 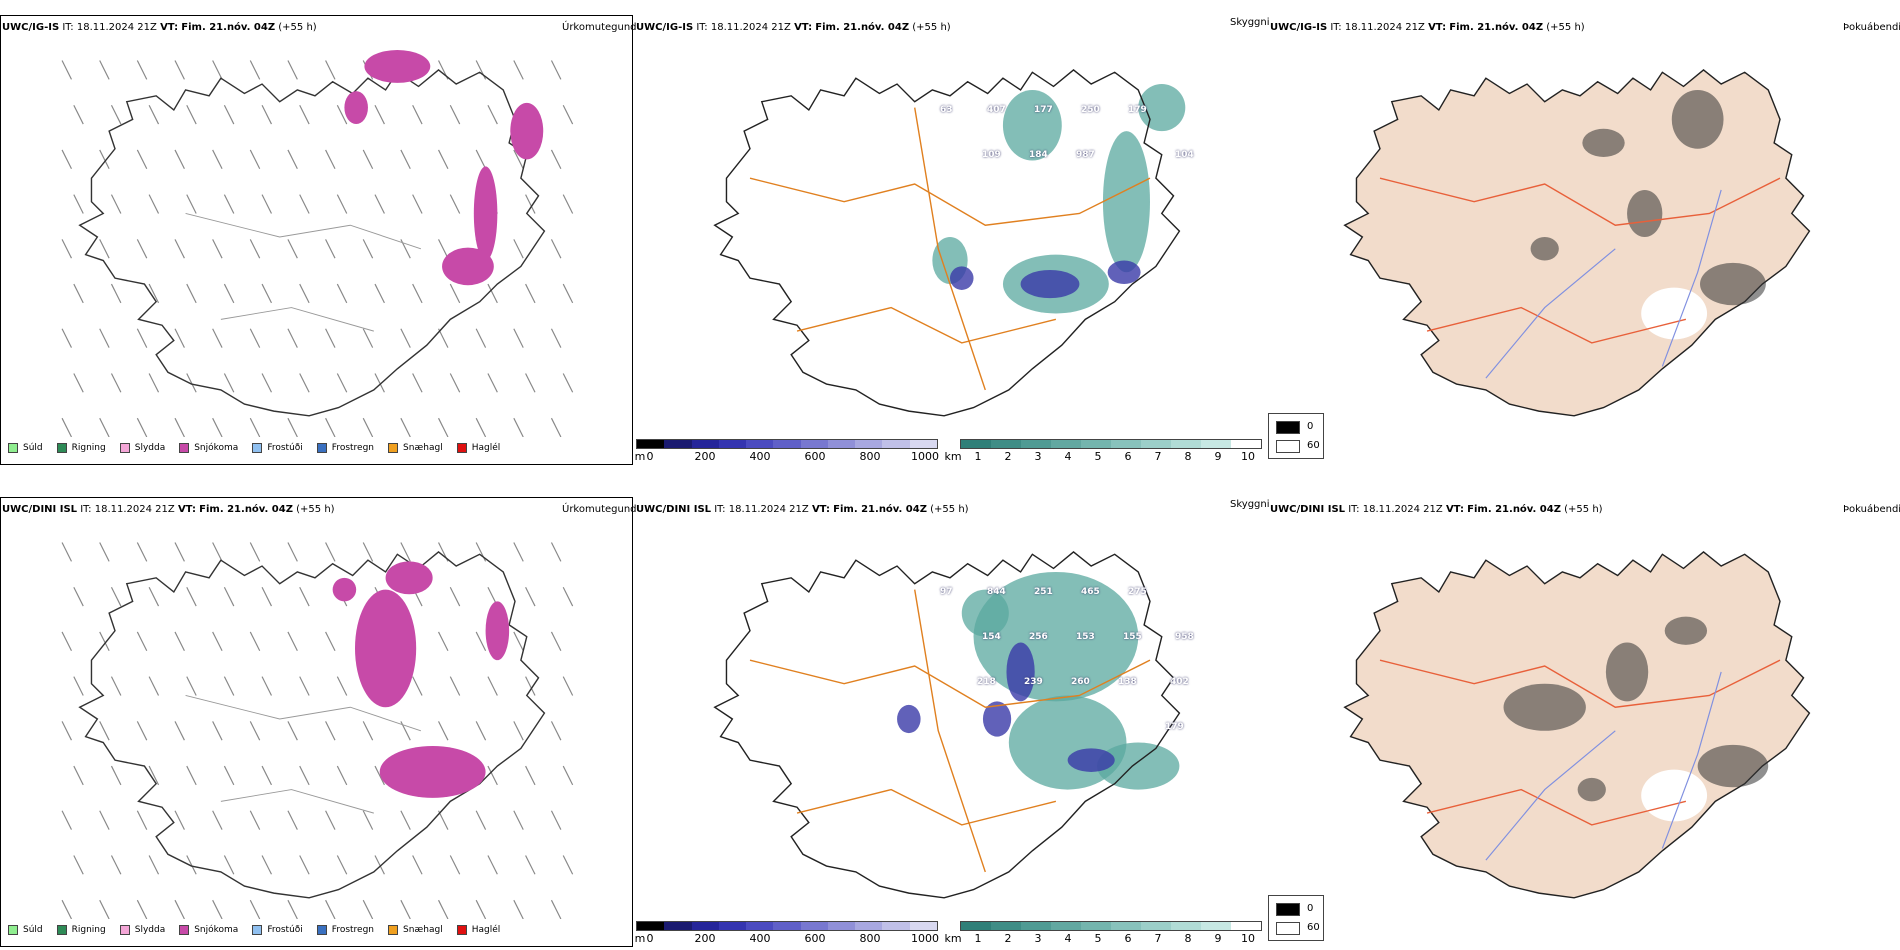 I want to click on cloud-height-label: 155, so click(x=1132, y=637).